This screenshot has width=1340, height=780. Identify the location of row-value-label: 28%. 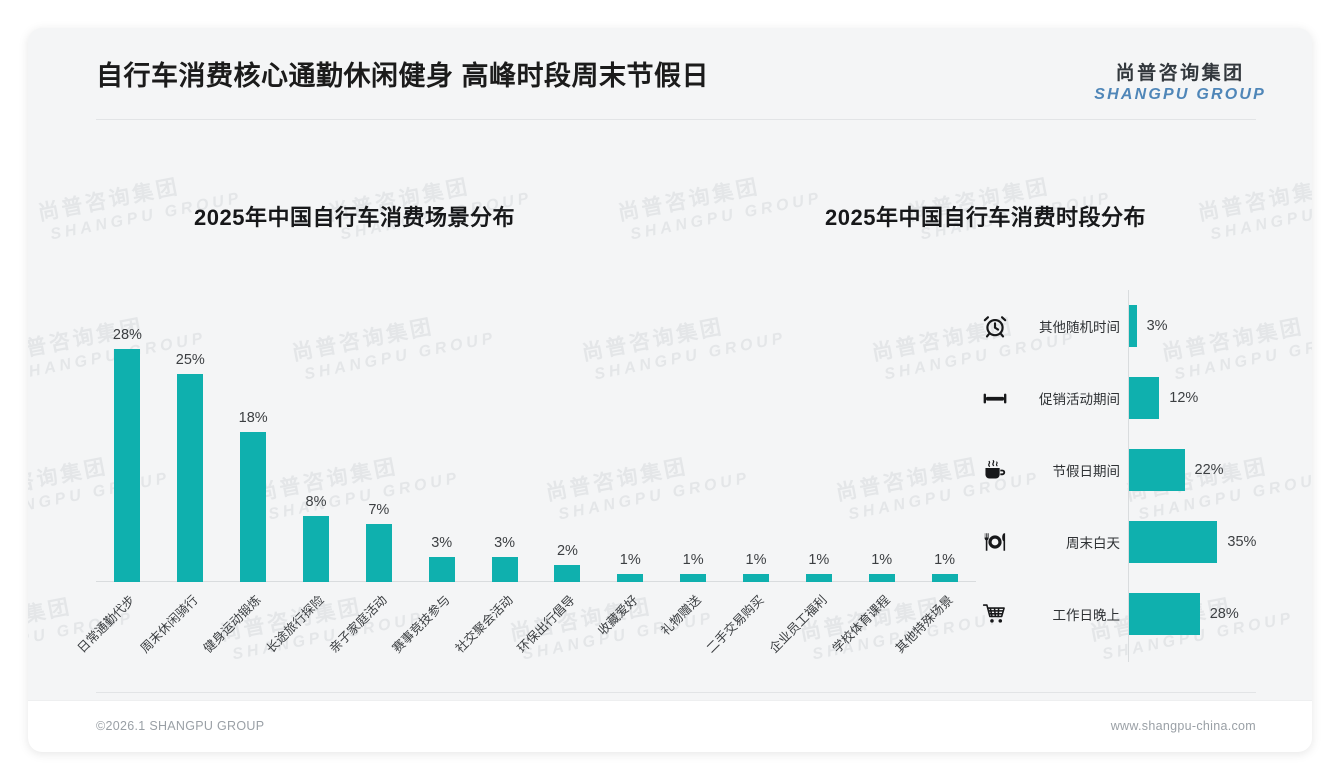
(1224, 614).